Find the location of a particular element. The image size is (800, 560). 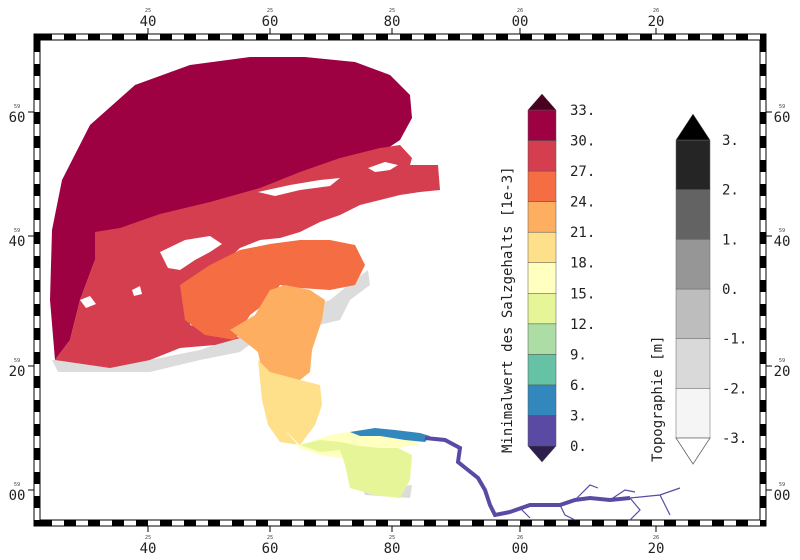

topography-tick-label: -2. is located at coordinates (734, 389).